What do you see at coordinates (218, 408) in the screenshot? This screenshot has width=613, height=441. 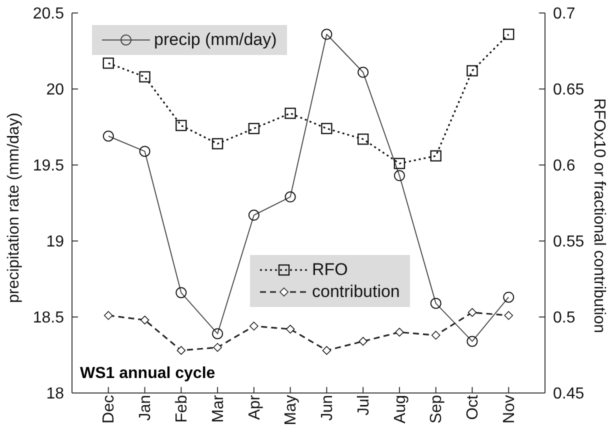 I see `x-tick-label: Mar` at bounding box center [218, 408].